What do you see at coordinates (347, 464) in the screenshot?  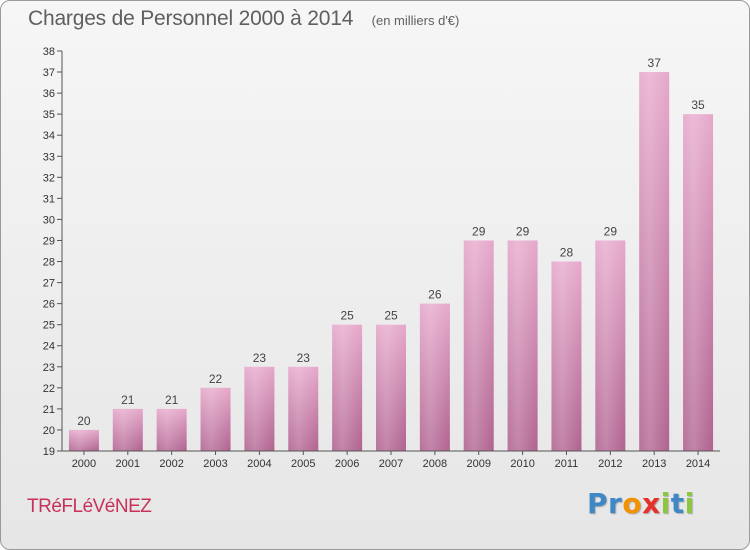 I see `x-tick-label-2006: 2006` at bounding box center [347, 464].